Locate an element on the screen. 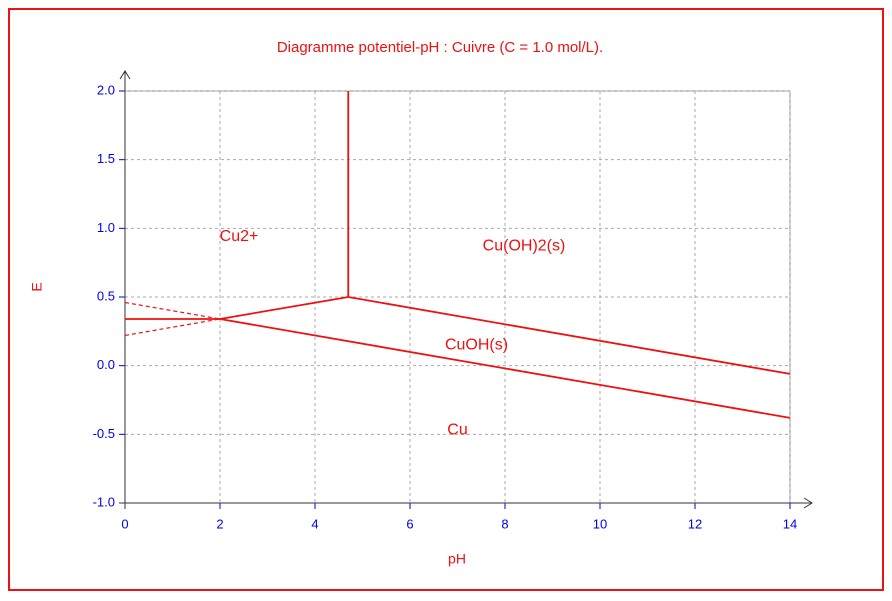  x-axis-arrow is located at coordinates (808, 503).